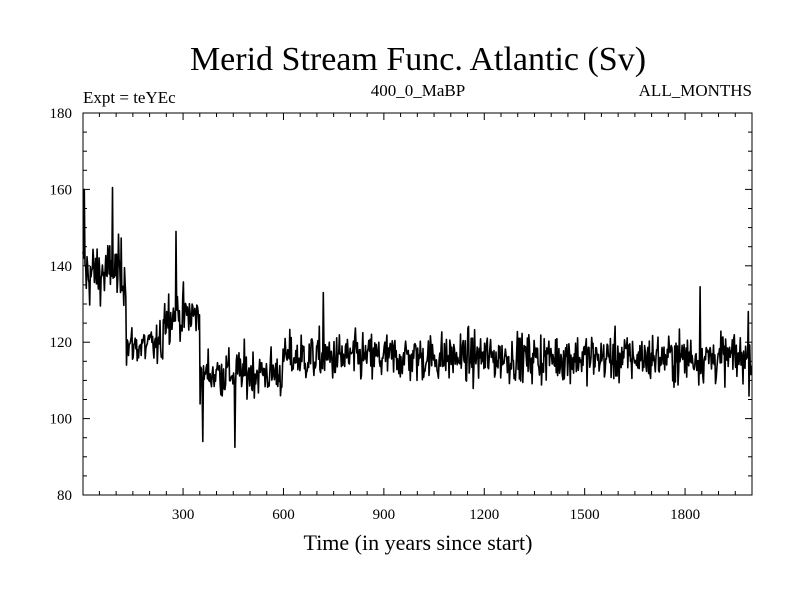 The image size is (800, 600). I want to click on months-label: ALL_MONTHS, so click(695, 90).